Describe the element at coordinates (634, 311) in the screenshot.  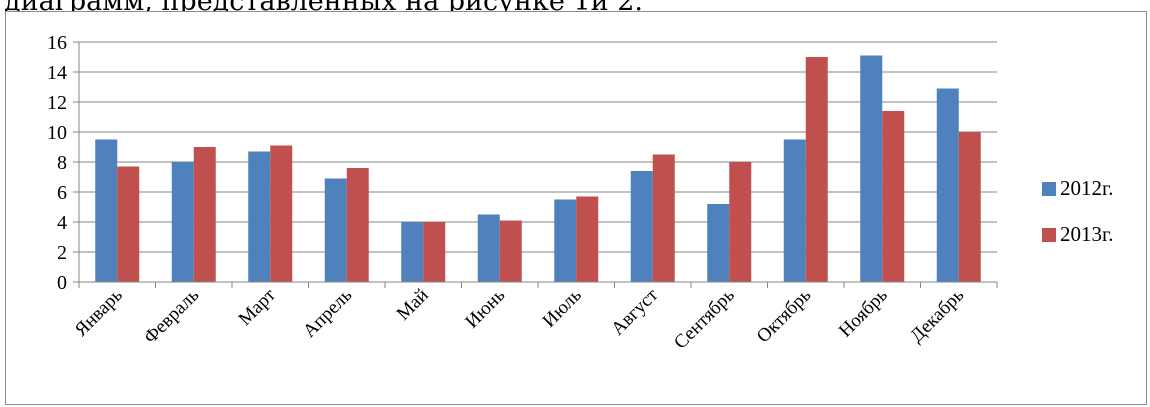
I see `x-category-label: Август` at that location.